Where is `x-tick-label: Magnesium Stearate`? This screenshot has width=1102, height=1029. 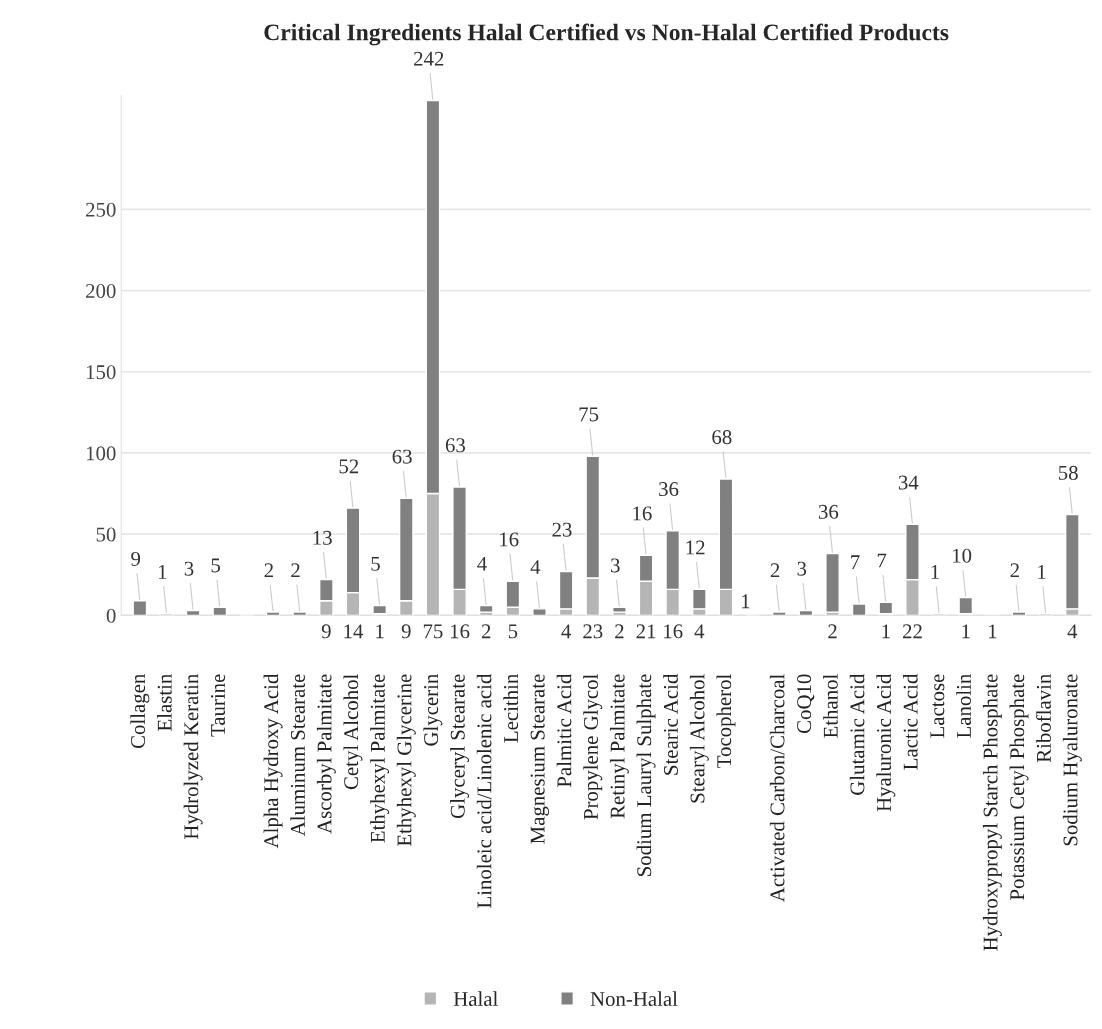
x-tick-label: Magnesium Stearate is located at coordinates (539, 759).